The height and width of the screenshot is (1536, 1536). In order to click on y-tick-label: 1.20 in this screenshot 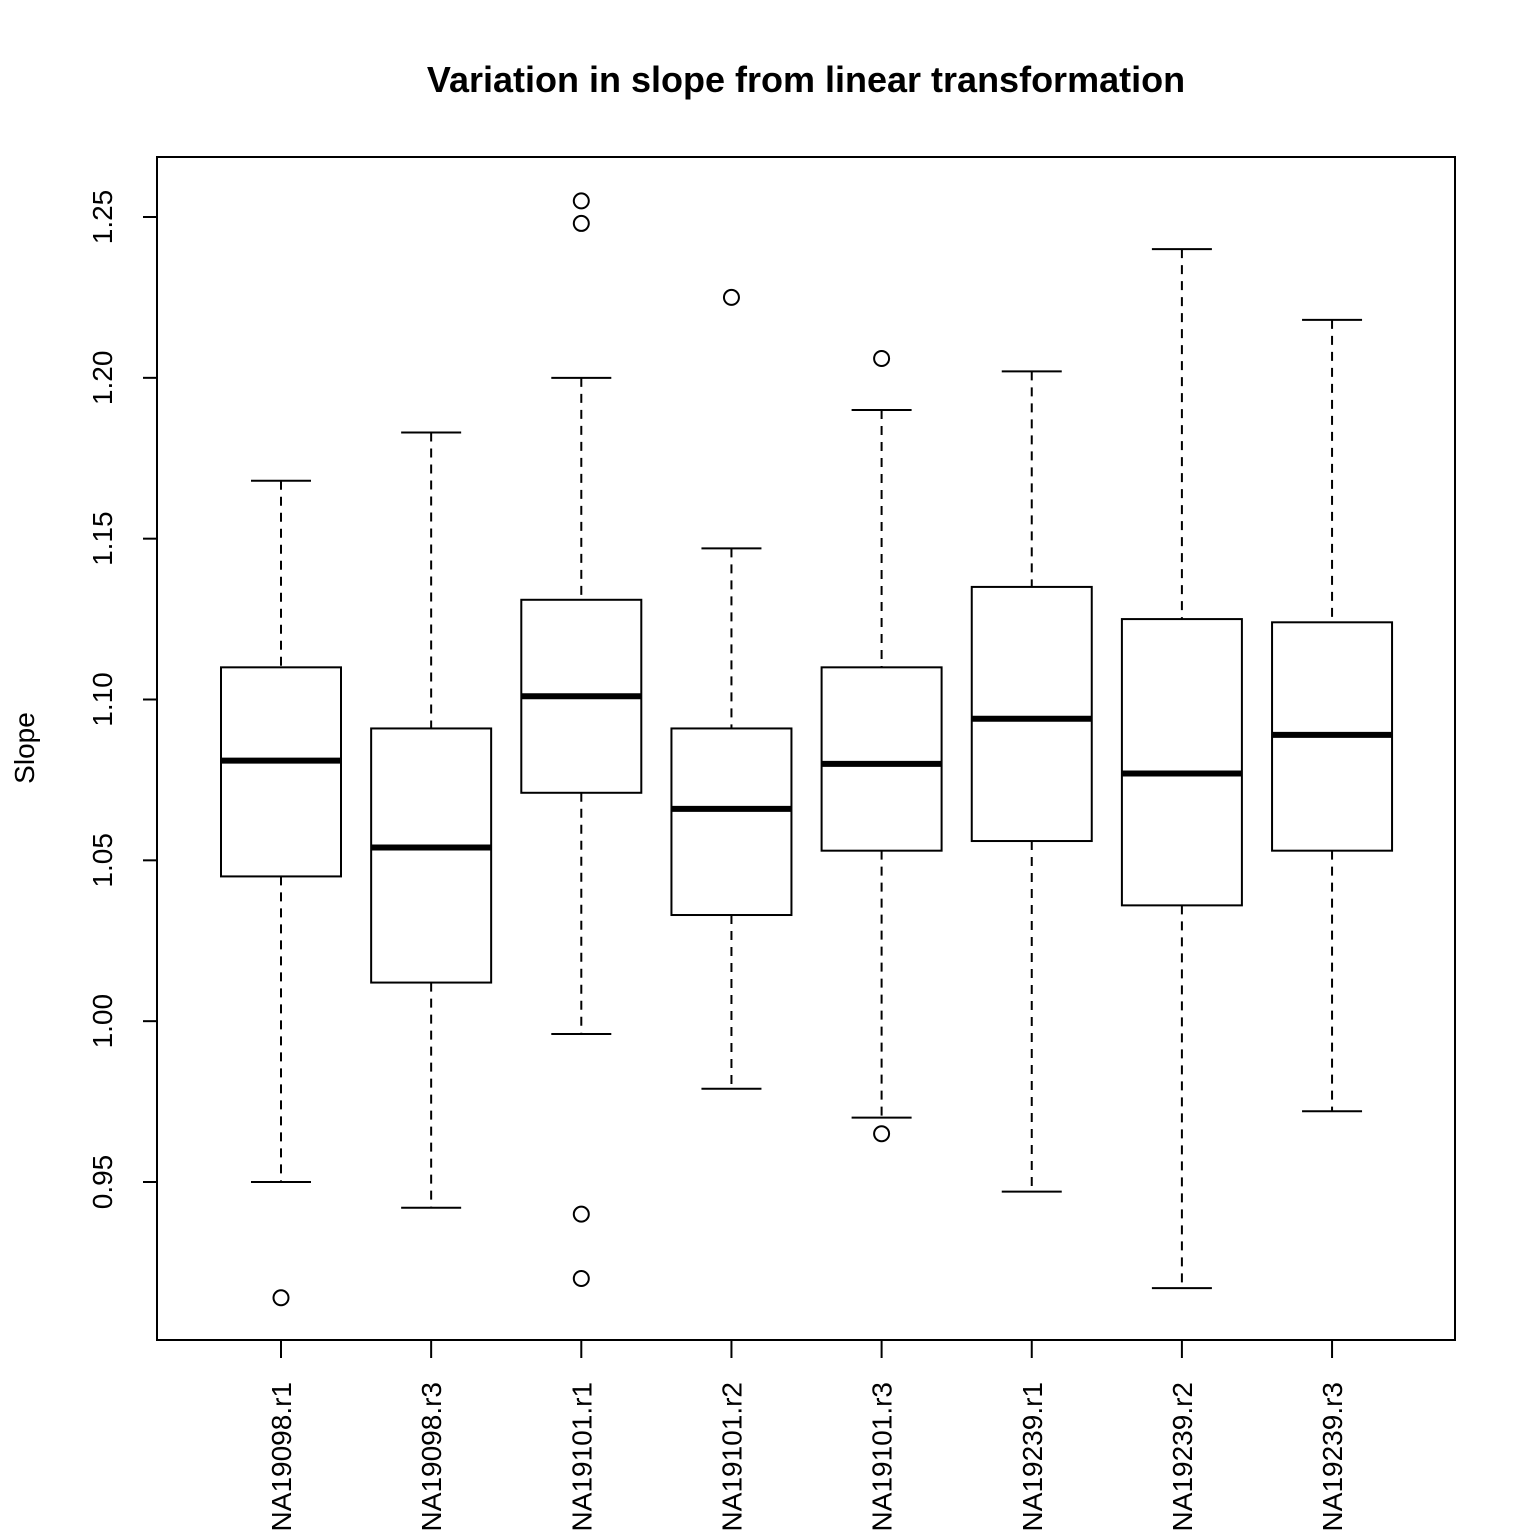, I will do `click(102, 378)`.